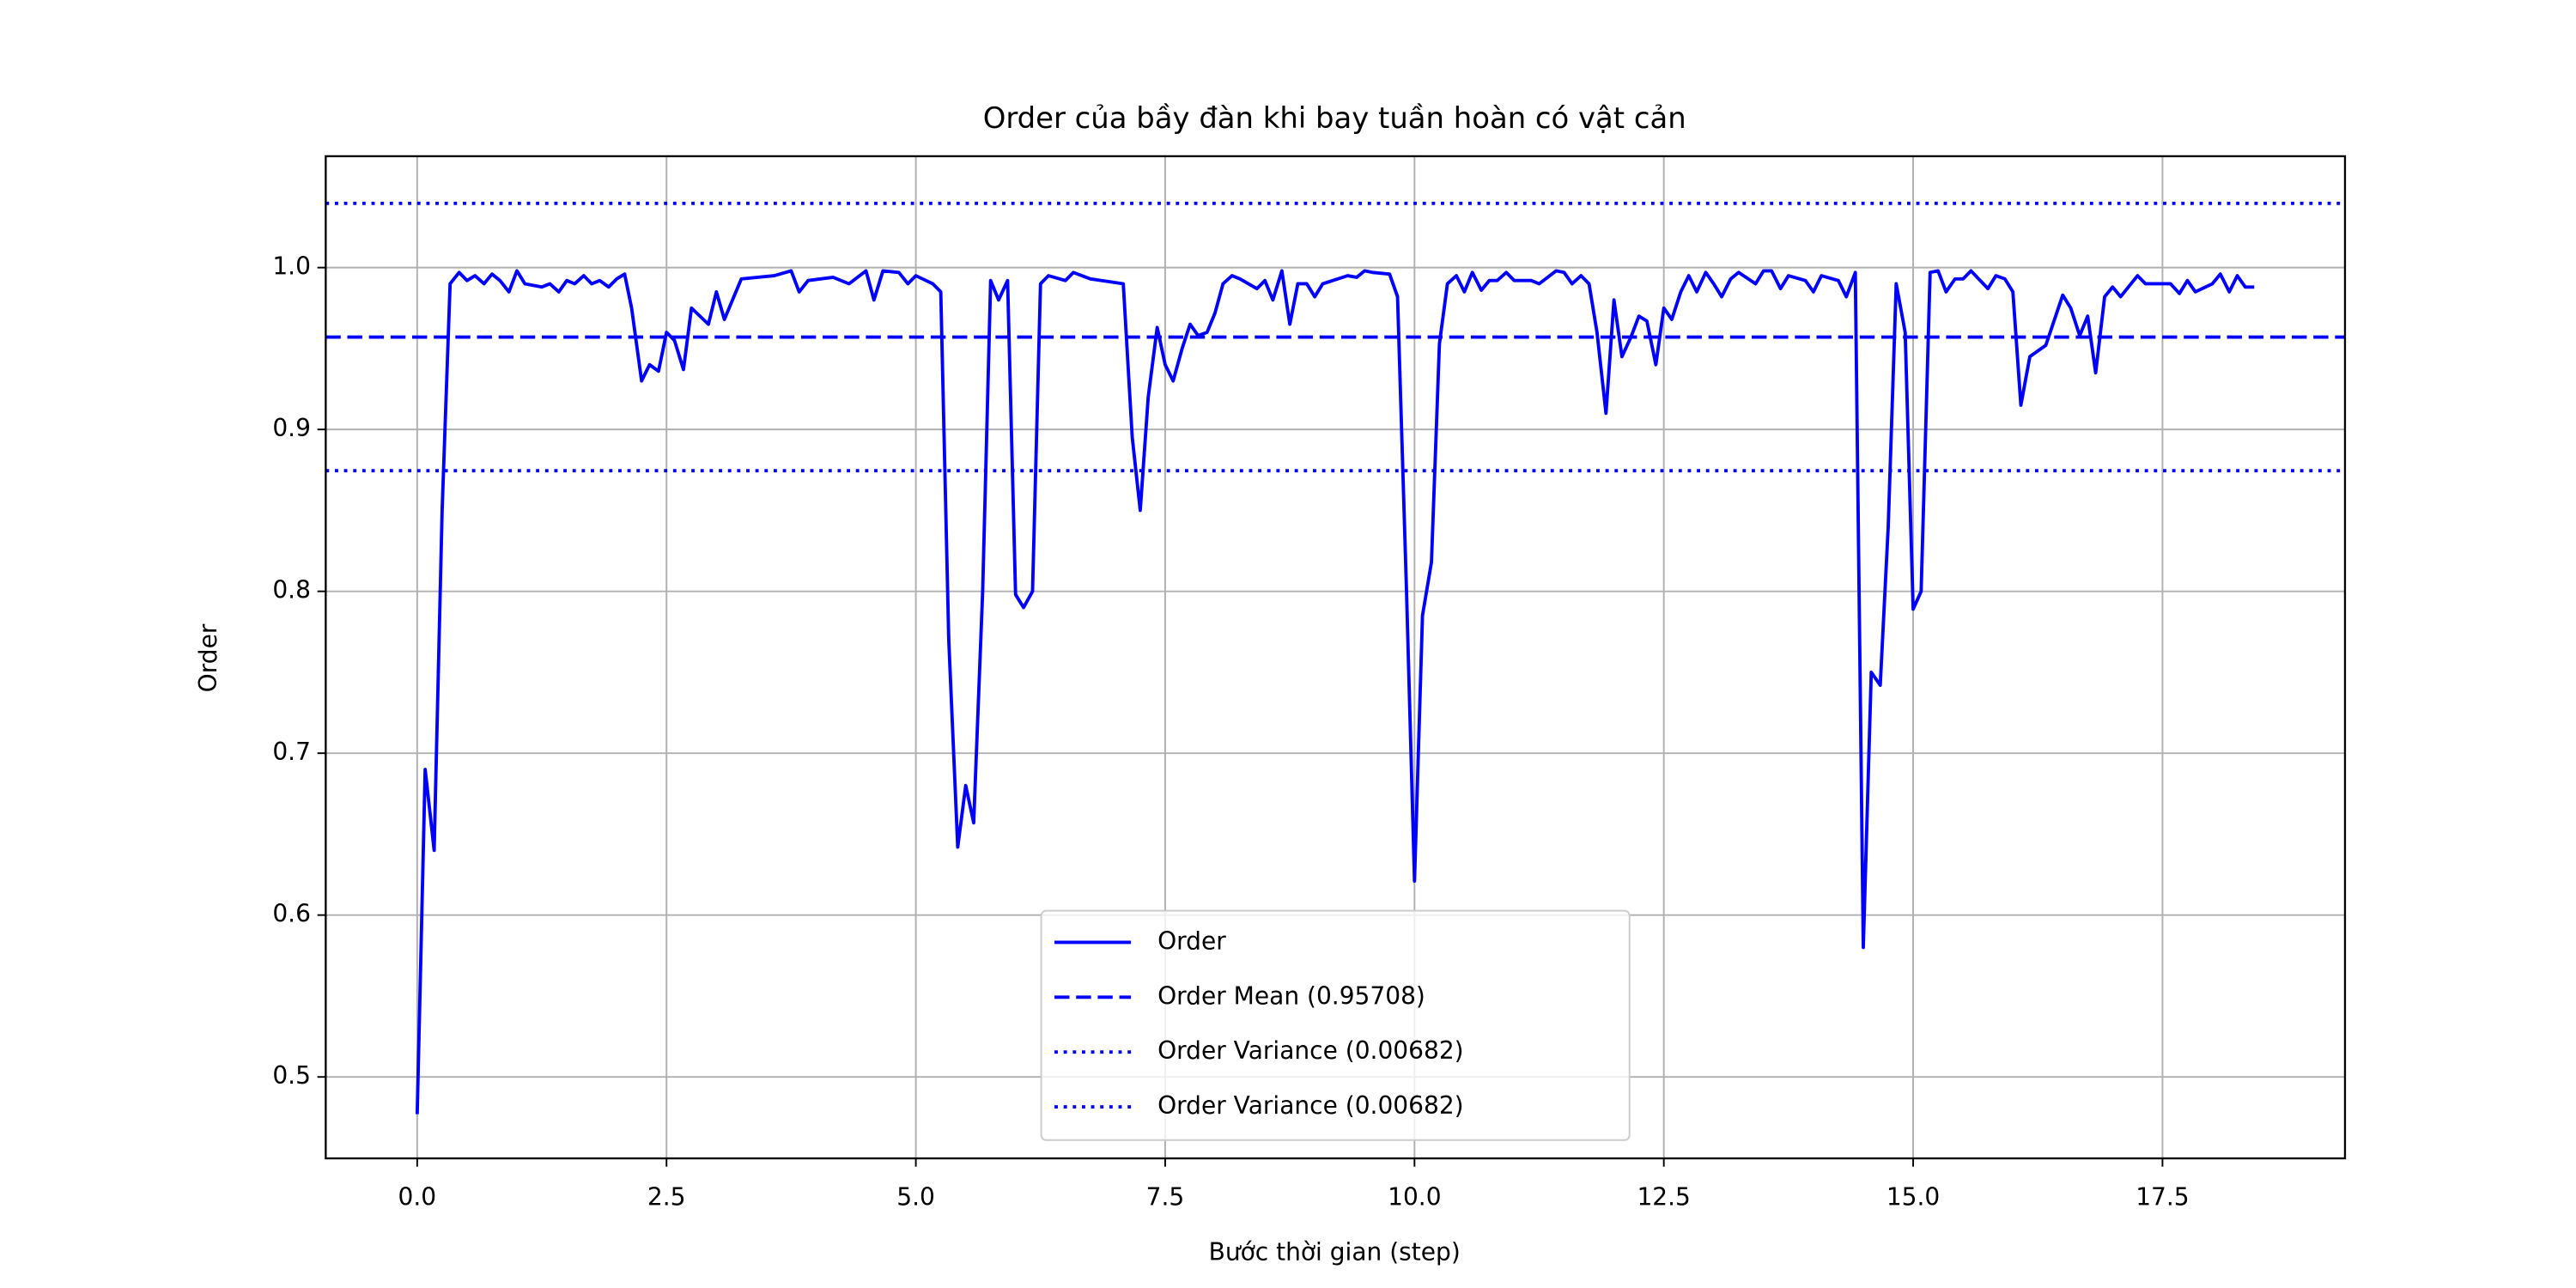 This screenshot has height=1288, width=2576. Describe the element at coordinates (1191, 941) in the screenshot. I see `legend-label: Order` at that location.